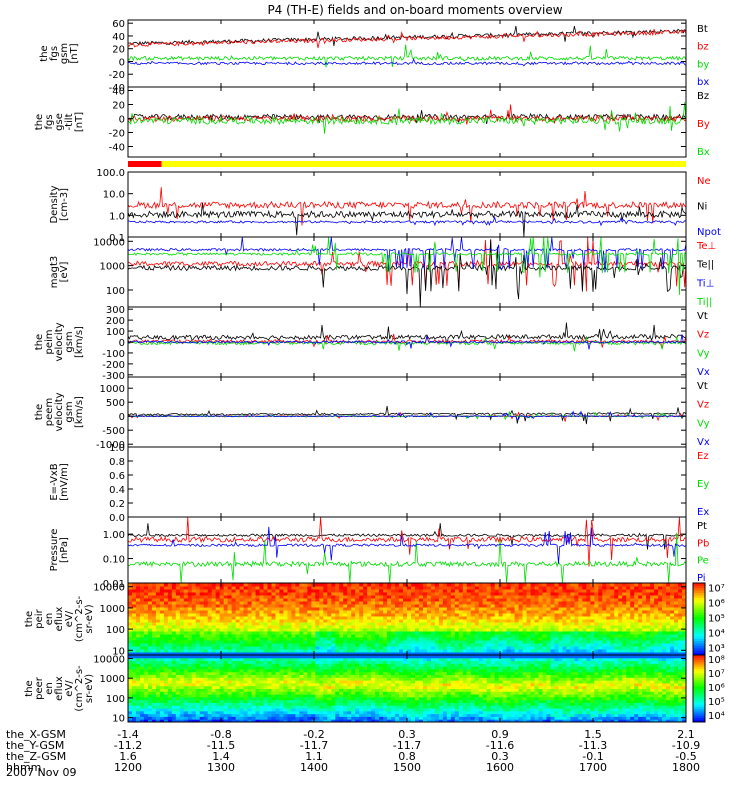 This screenshot has height=804, width=750. What do you see at coordinates (703, 124) in the screenshot?
I see `legend-label: By` at bounding box center [703, 124].